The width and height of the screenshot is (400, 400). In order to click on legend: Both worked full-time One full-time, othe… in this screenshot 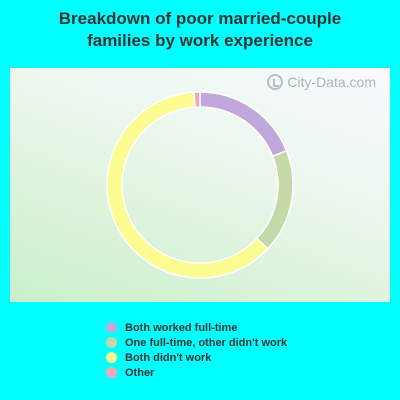, I will do `click(196, 350)`.